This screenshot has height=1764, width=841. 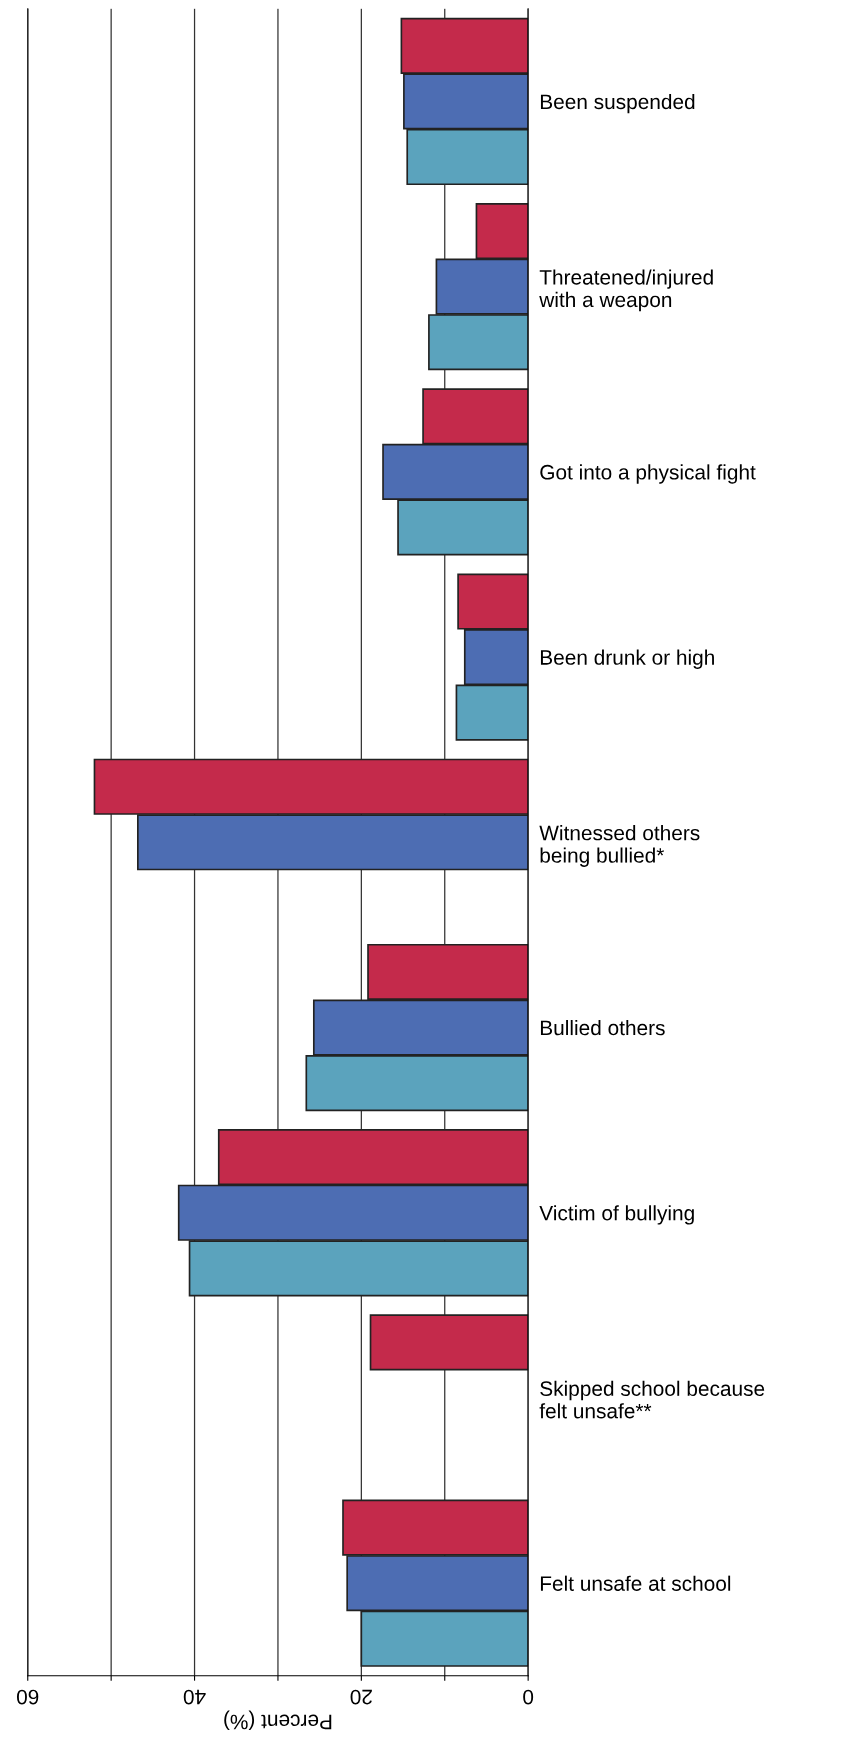 What do you see at coordinates (627, 659) in the screenshot?
I see `y-tick-label: Been drunk or high` at bounding box center [627, 659].